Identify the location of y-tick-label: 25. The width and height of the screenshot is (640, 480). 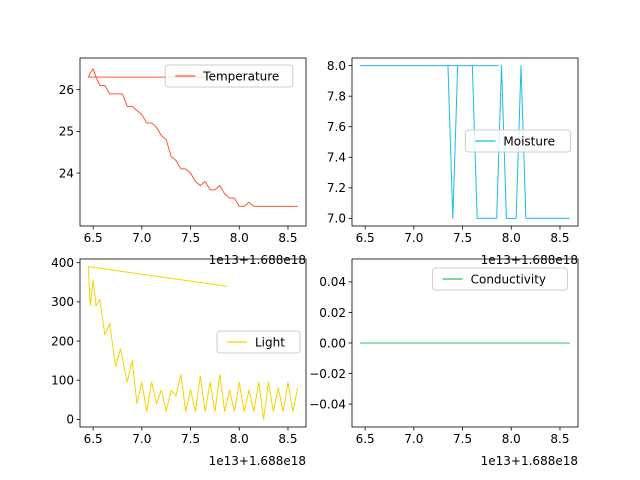
(66, 132).